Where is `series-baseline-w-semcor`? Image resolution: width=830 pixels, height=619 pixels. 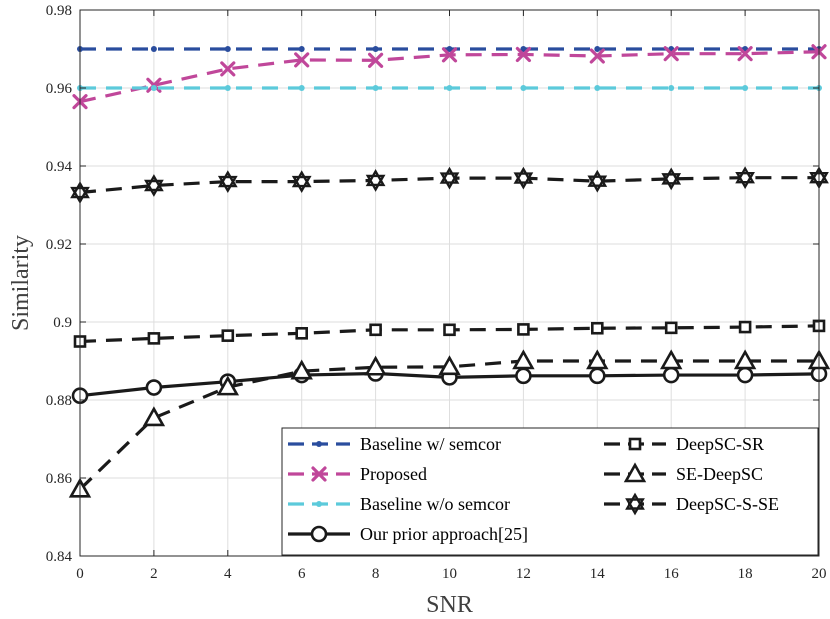 series-baseline-w-semcor is located at coordinates (449, 49).